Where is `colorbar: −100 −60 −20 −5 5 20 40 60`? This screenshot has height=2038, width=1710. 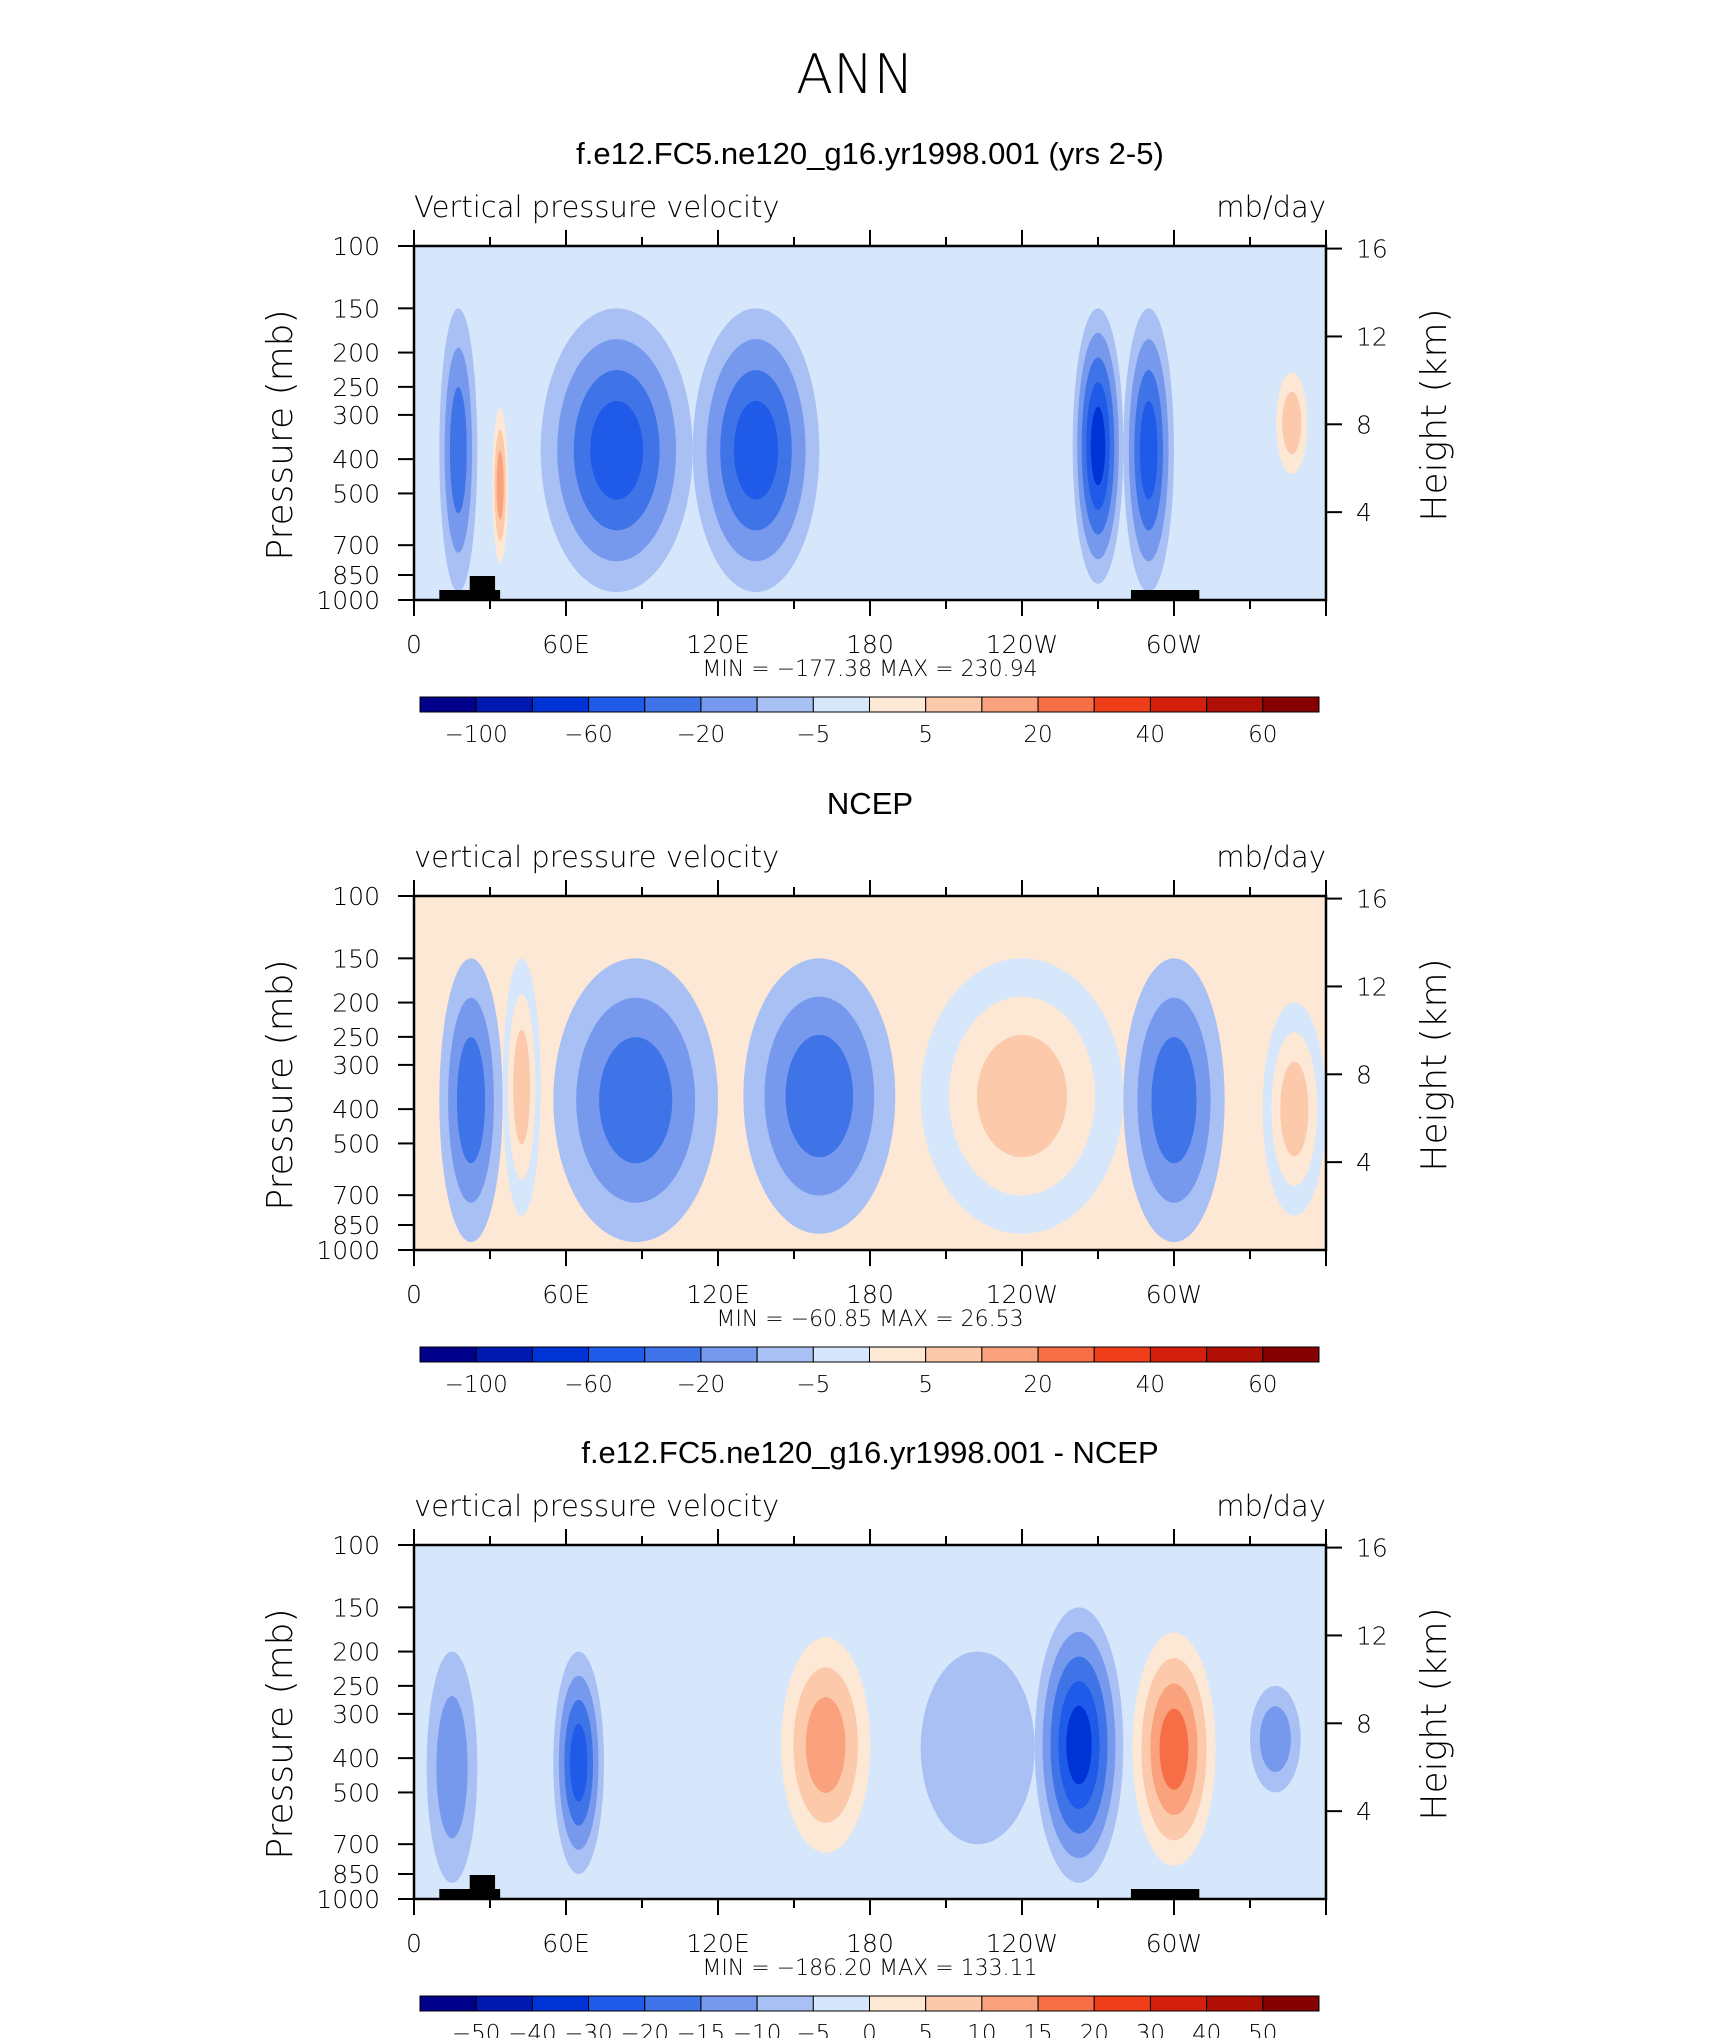
colorbar: −100 −60 −20 −5 5 20 40 60 is located at coordinates (869, 722).